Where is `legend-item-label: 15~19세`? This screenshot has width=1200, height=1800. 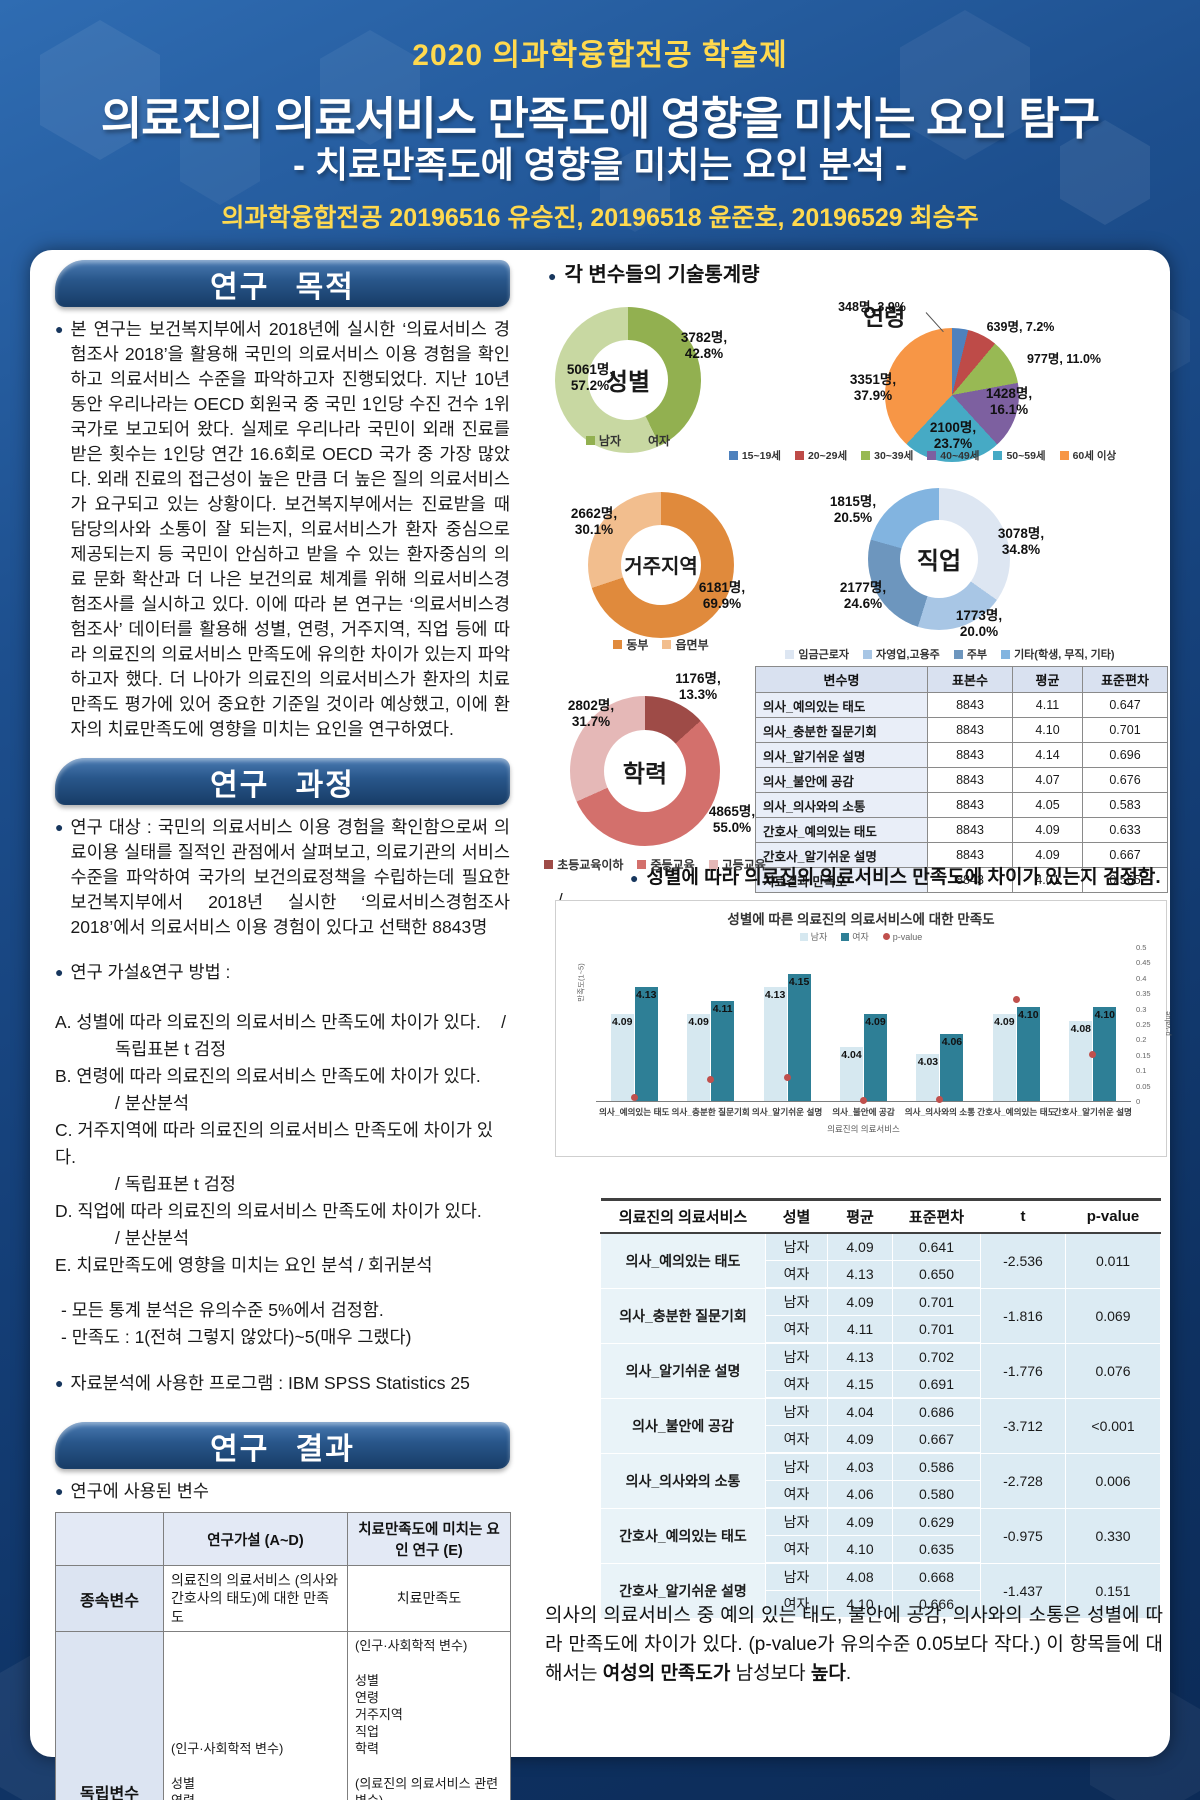 legend-item-label: 15~19세 is located at coordinates (761, 456).